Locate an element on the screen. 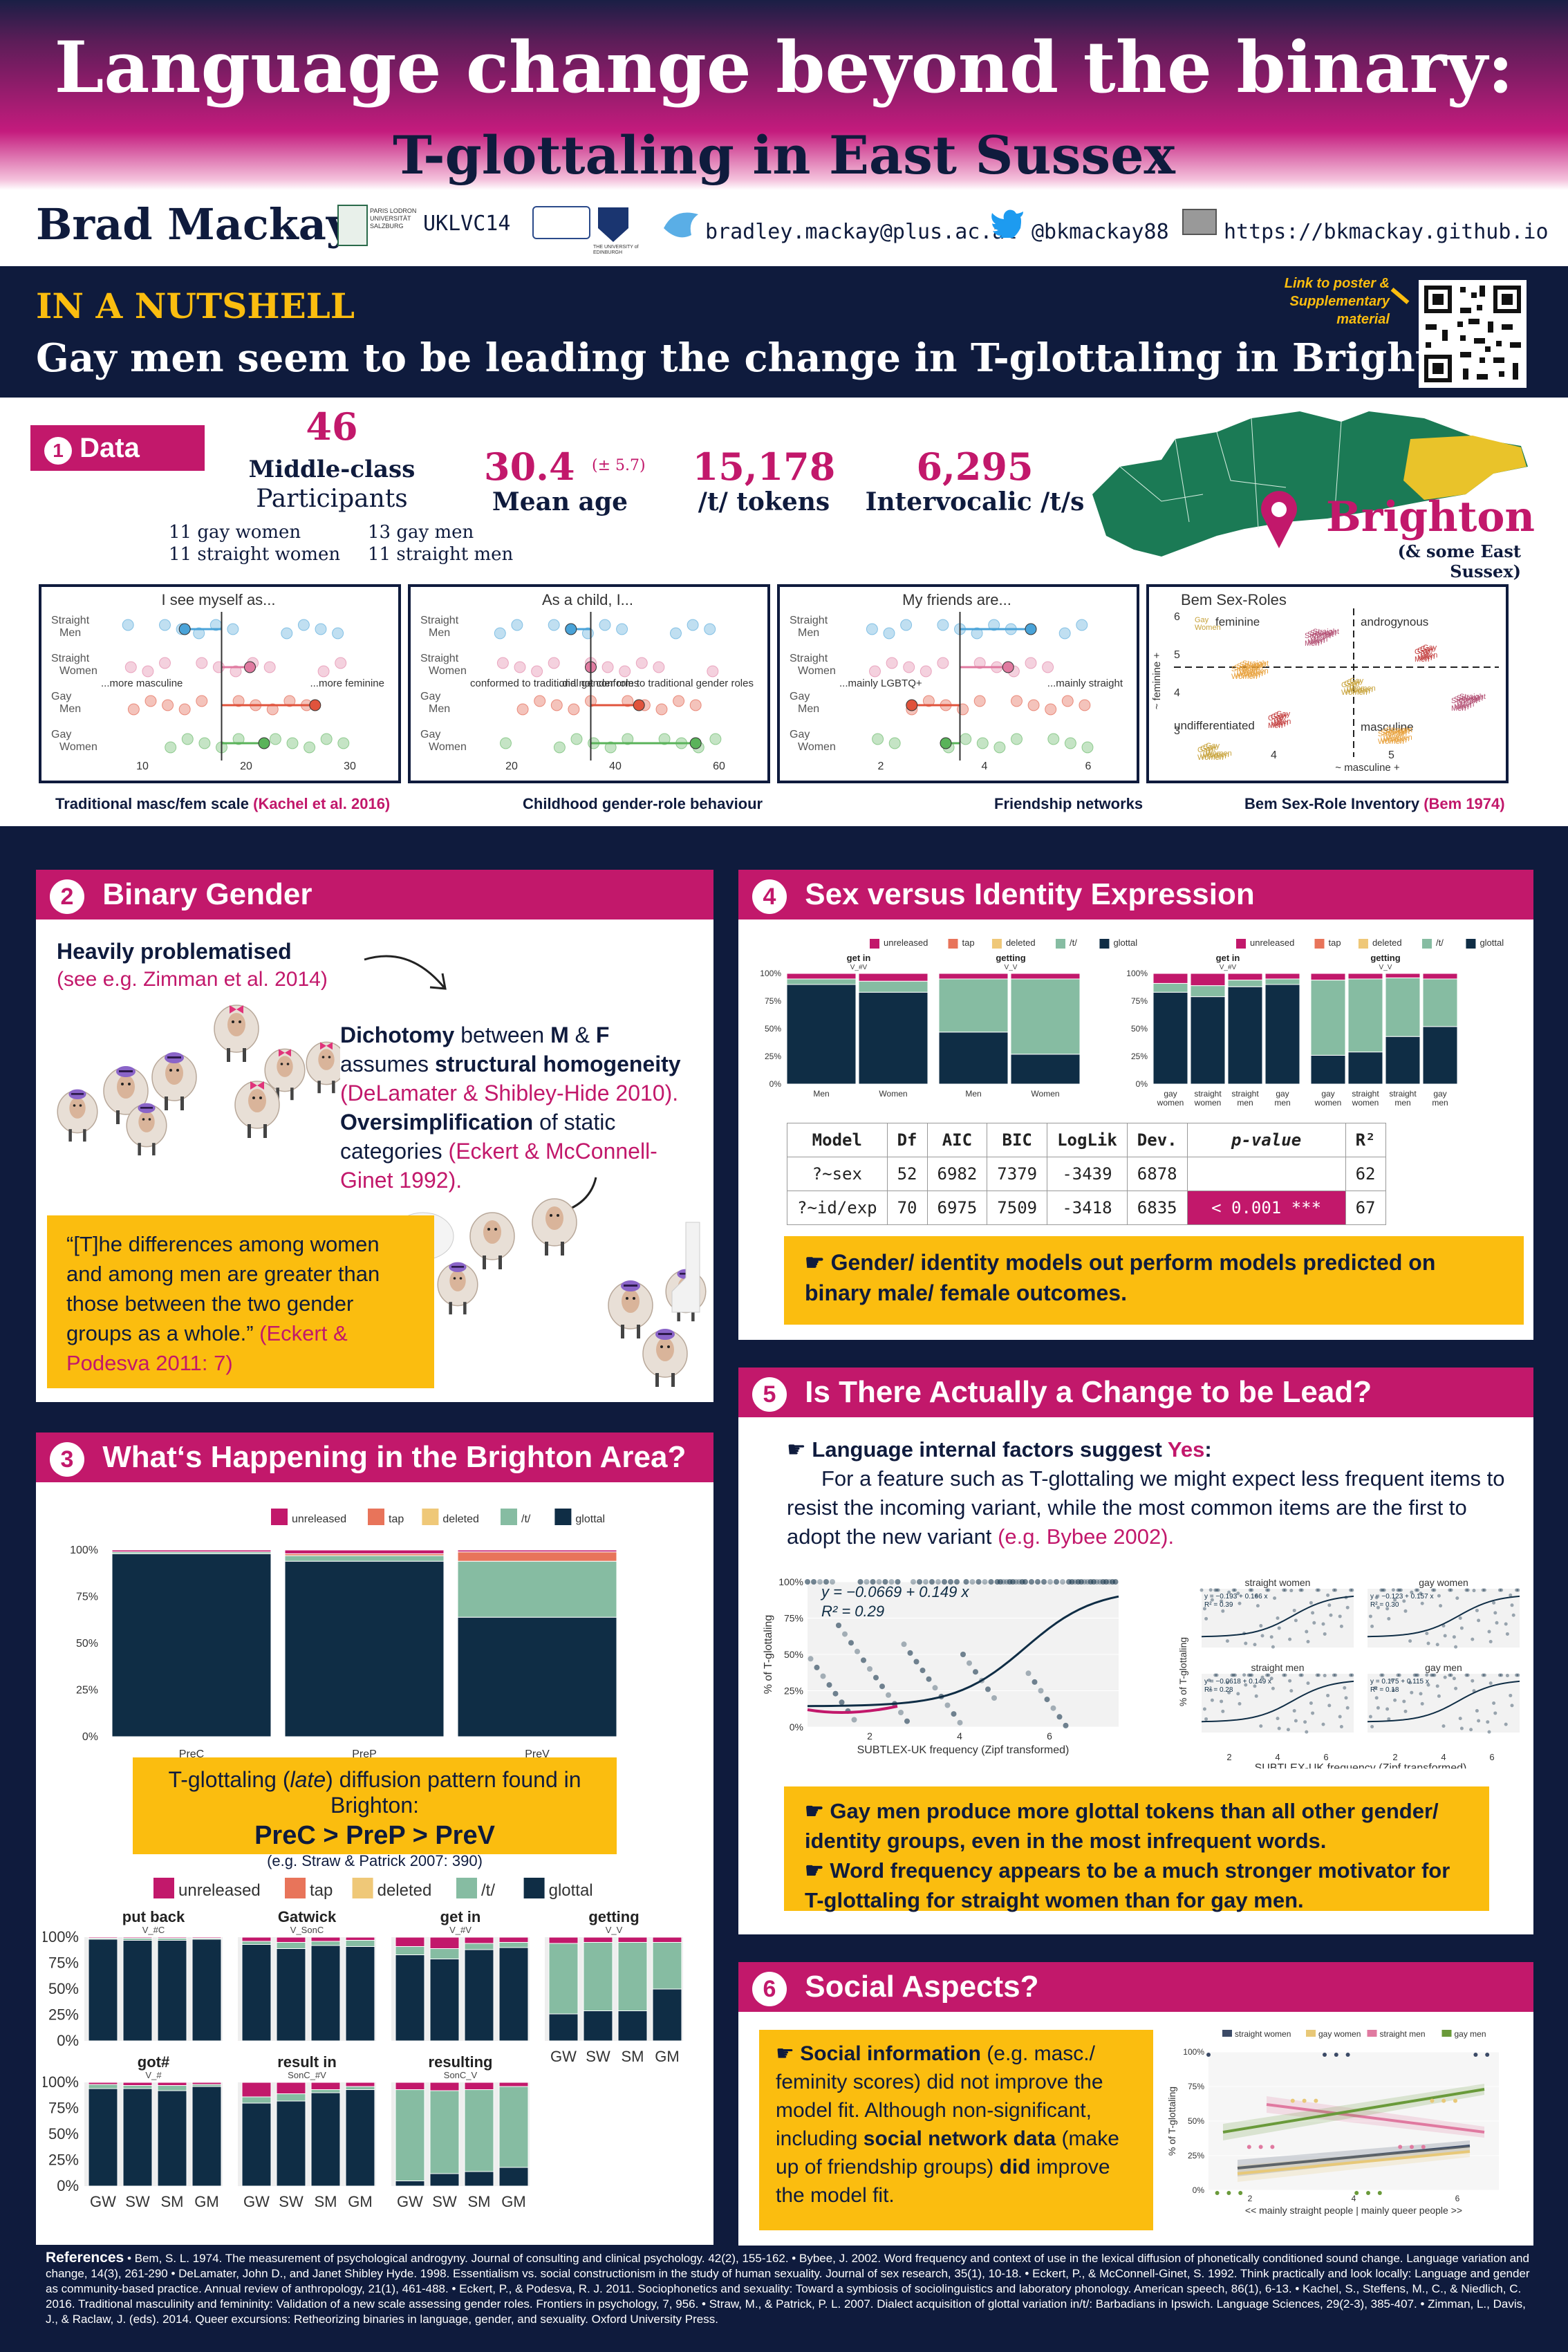 This screenshot has width=1568, height=2352. legend-label: deleted is located at coordinates (1387, 942).